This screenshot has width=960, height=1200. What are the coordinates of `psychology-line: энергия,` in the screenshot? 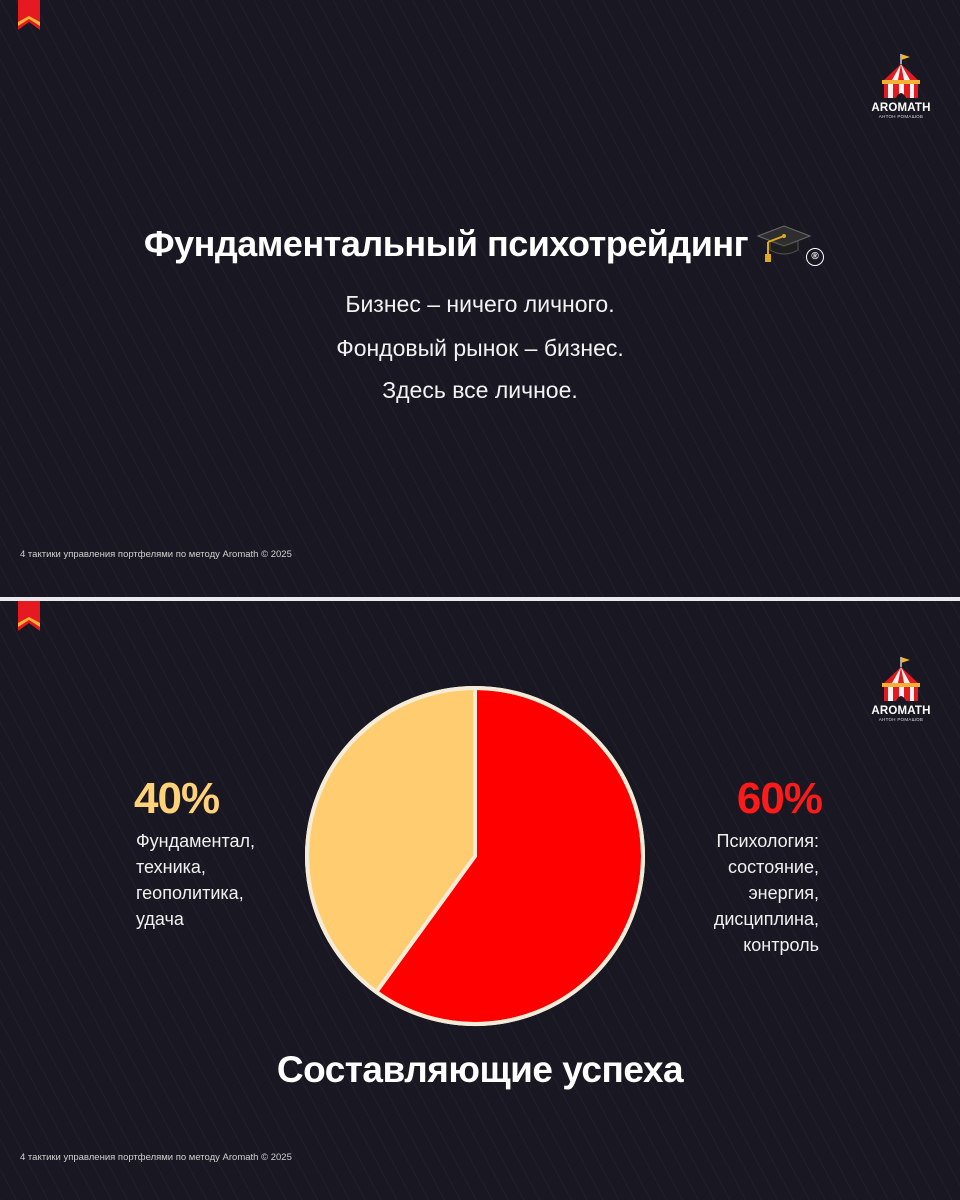 It's located at (783, 893).